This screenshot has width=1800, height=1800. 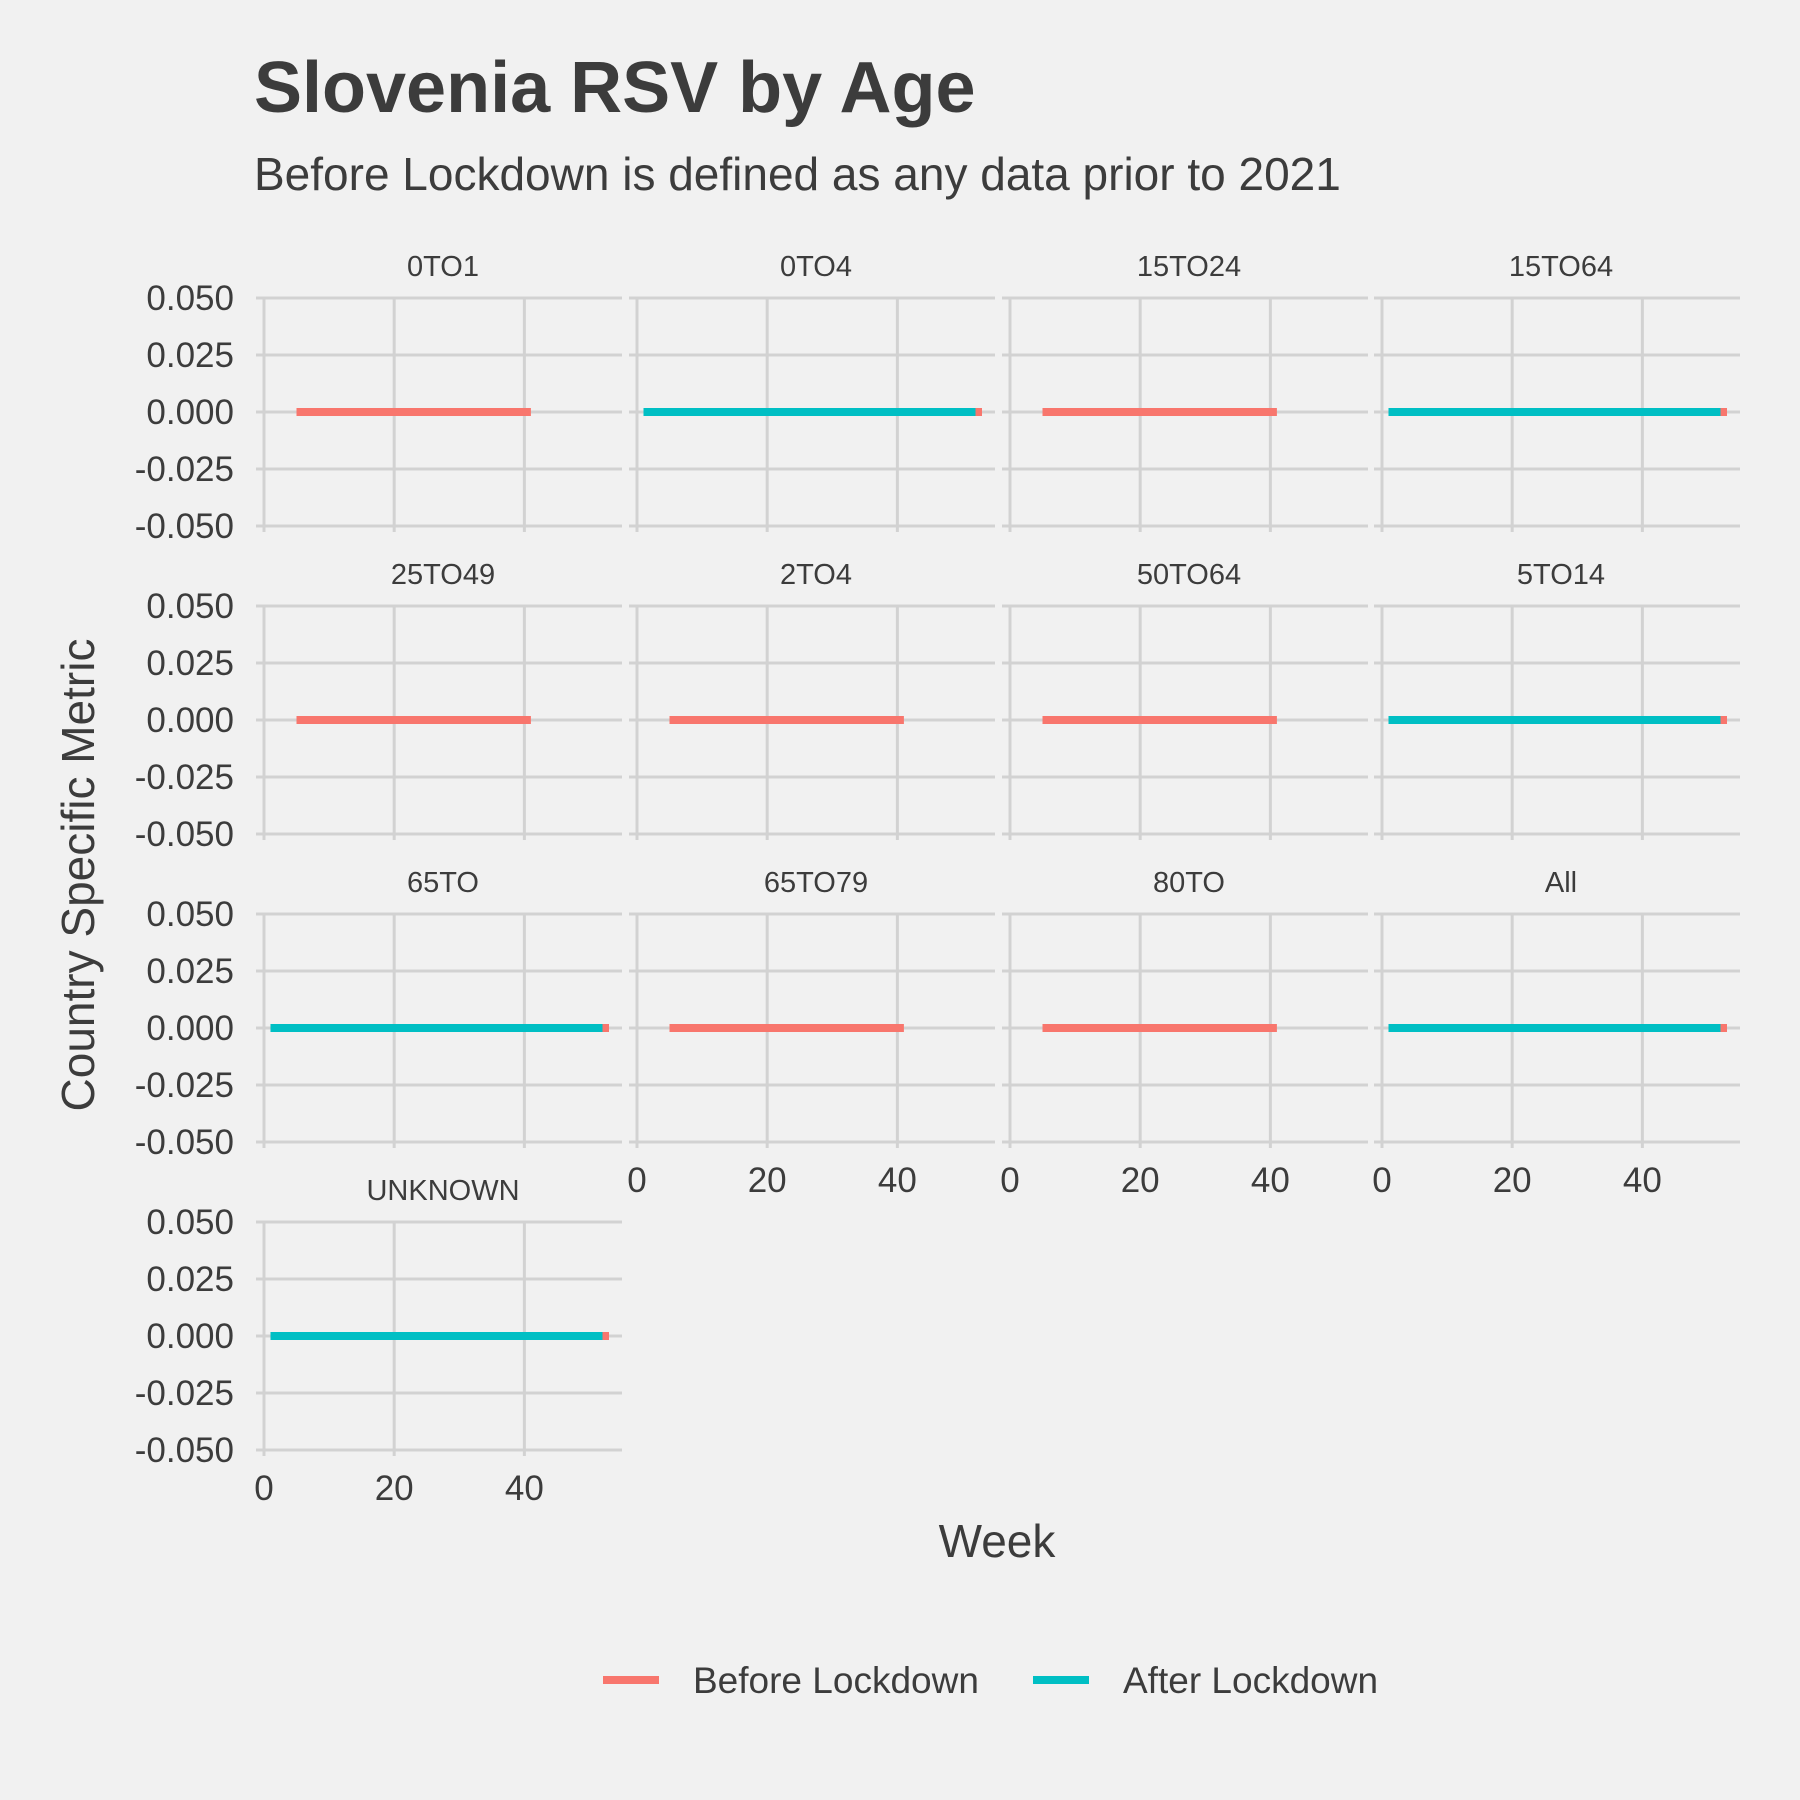 What do you see at coordinates (1561, 575) in the screenshot?
I see `facet-label: 5TO14` at bounding box center [1561, 575].